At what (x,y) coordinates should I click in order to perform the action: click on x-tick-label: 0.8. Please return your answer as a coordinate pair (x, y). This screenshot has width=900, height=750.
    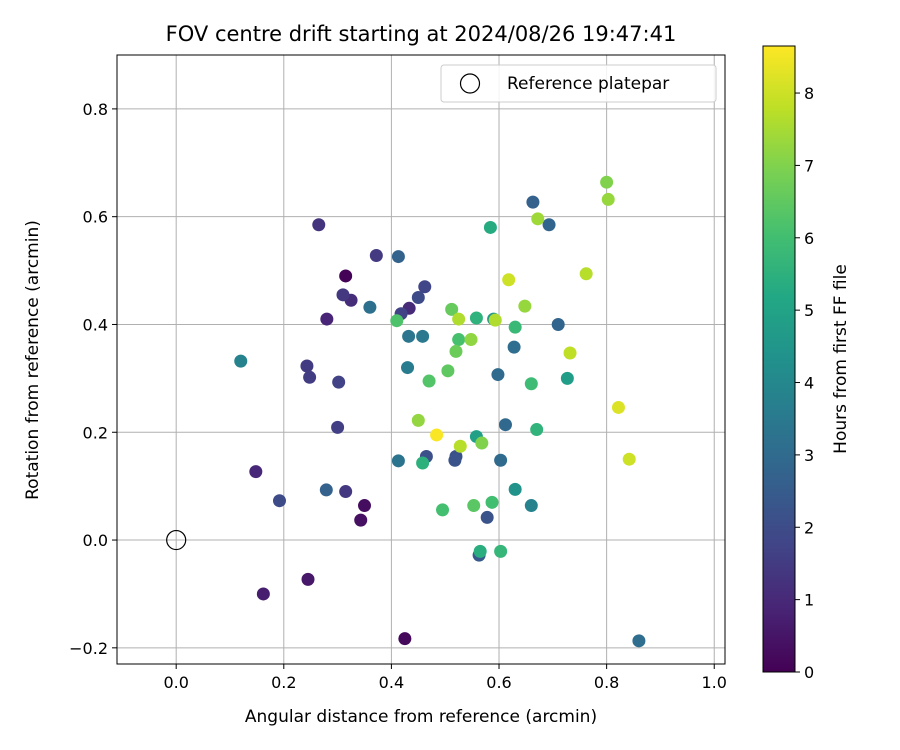
    Looking at the image, I should click on (606, 682).